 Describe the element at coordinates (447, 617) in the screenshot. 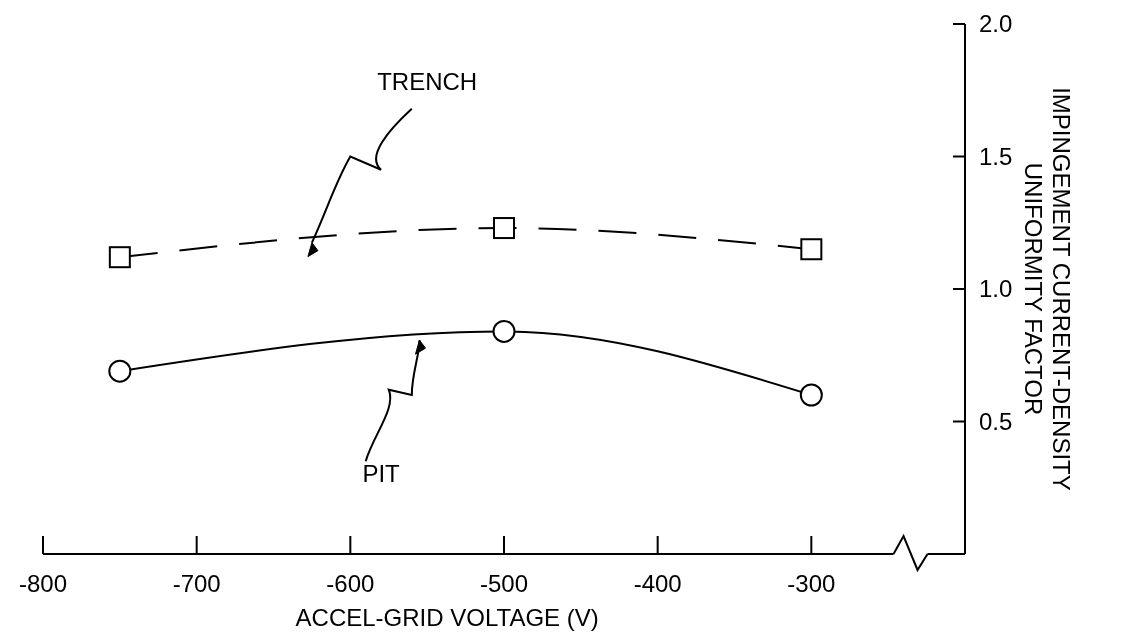

I see `x-axis-title: ACCEL-GRID VOLTAGE (V)` at that location.